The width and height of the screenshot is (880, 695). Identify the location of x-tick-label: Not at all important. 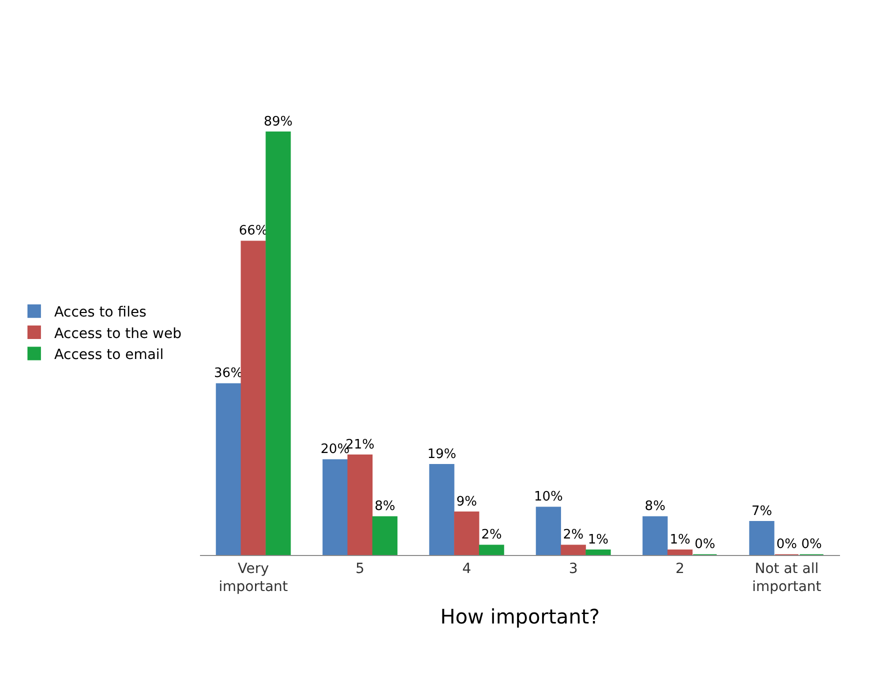
(787, 577).